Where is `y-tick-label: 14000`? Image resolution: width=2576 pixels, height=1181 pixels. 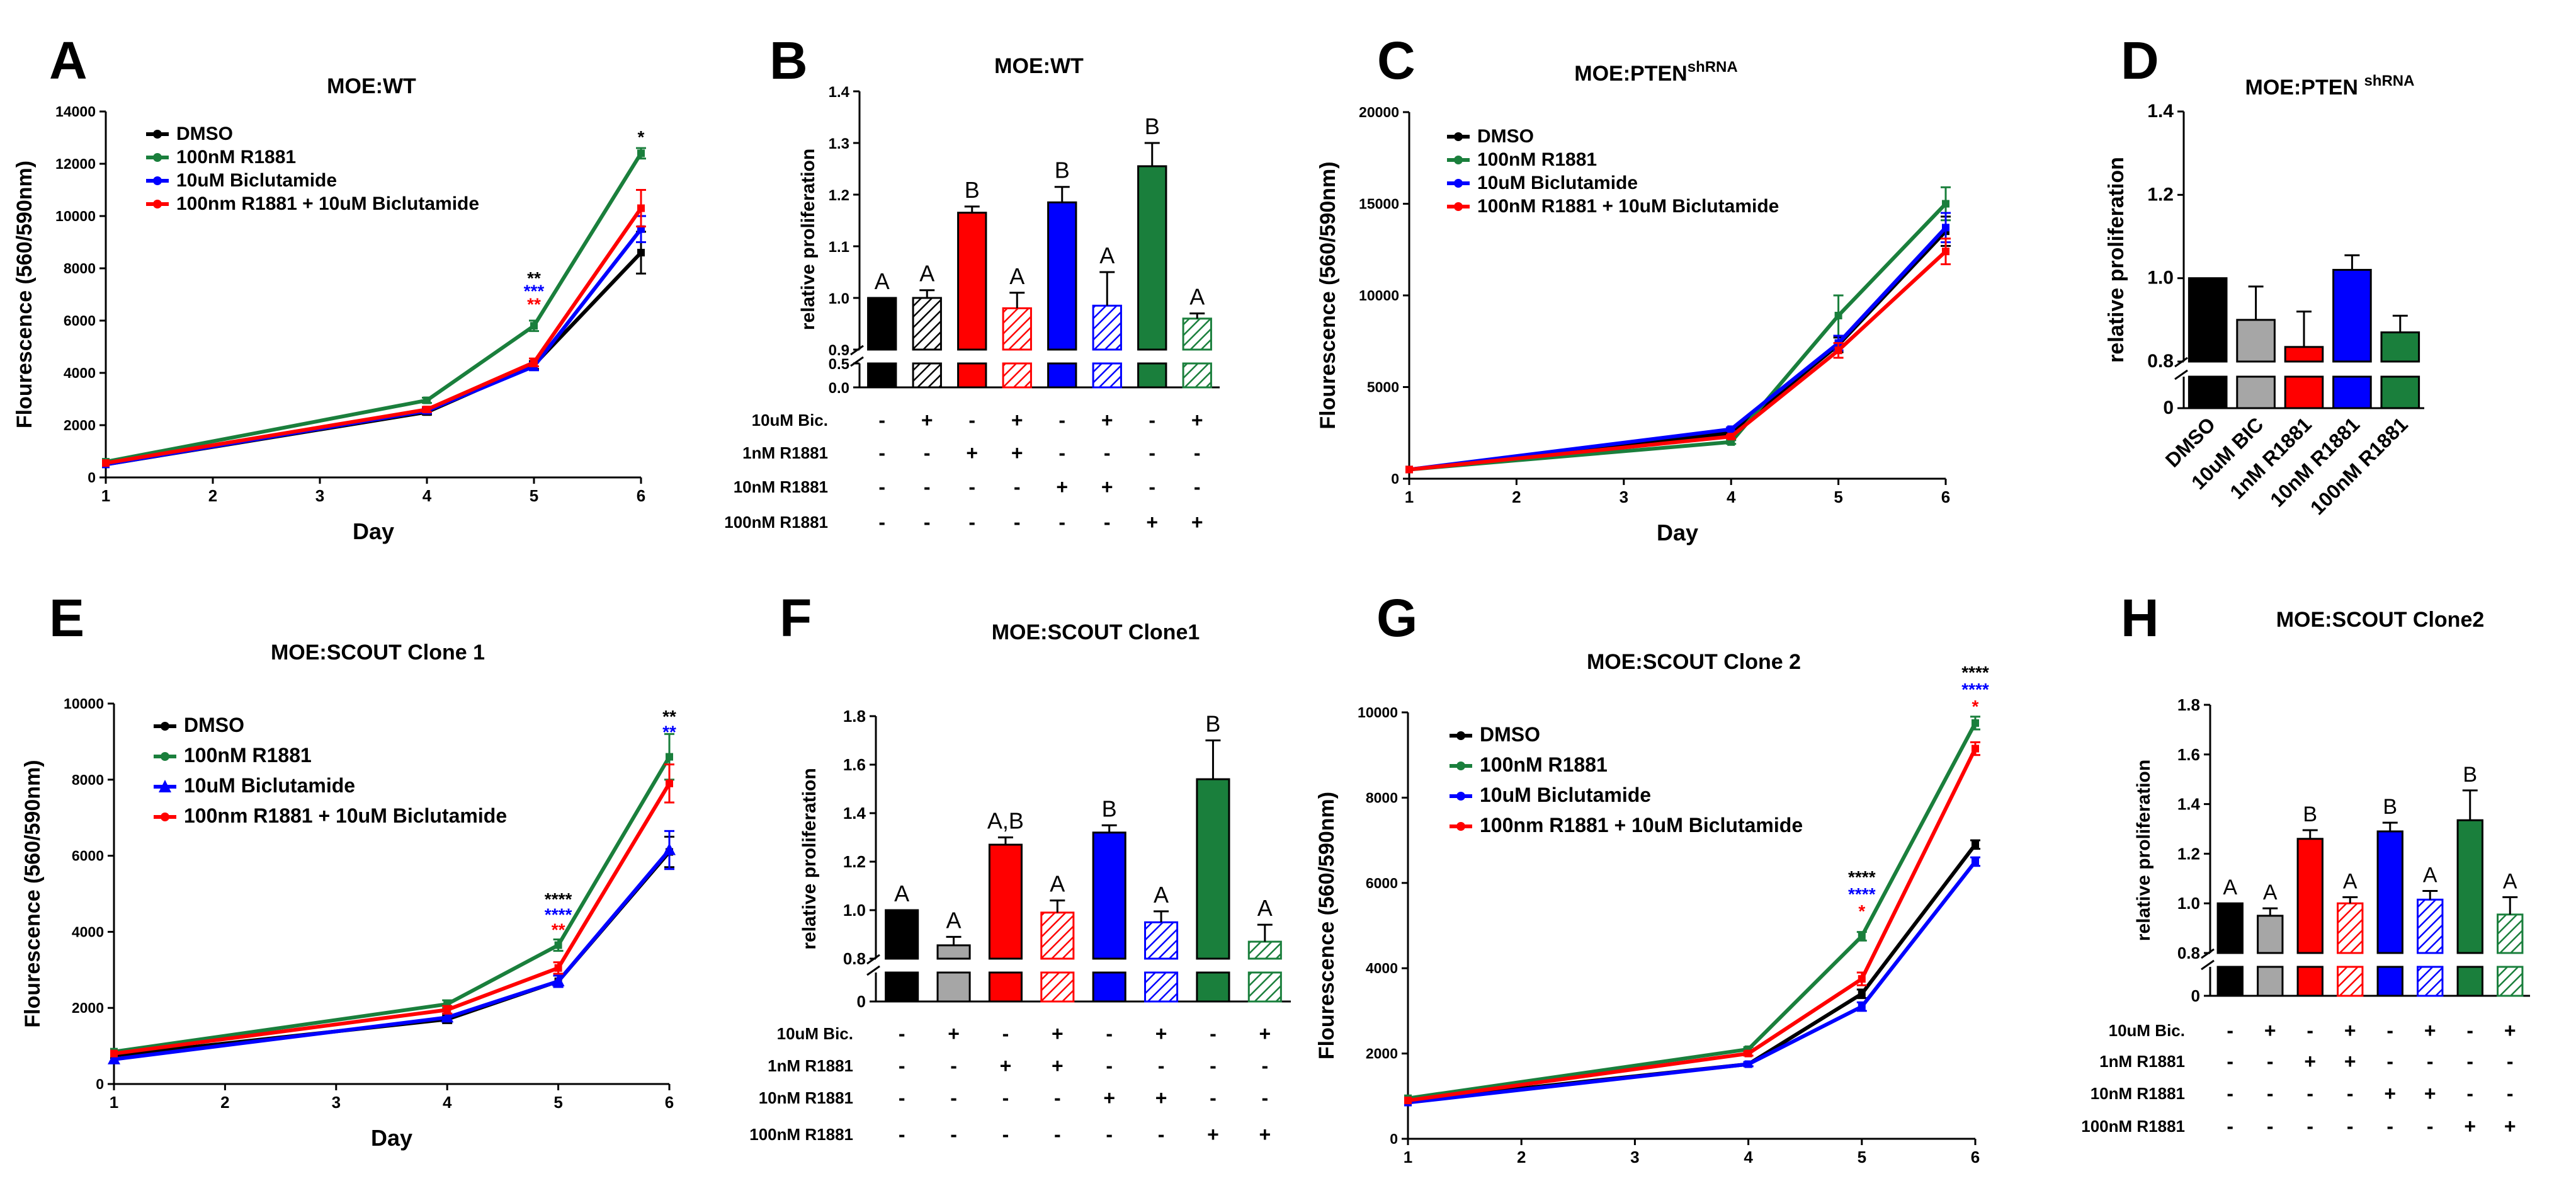 y-tick-label: 14000 is located at coordinates (75, 112).